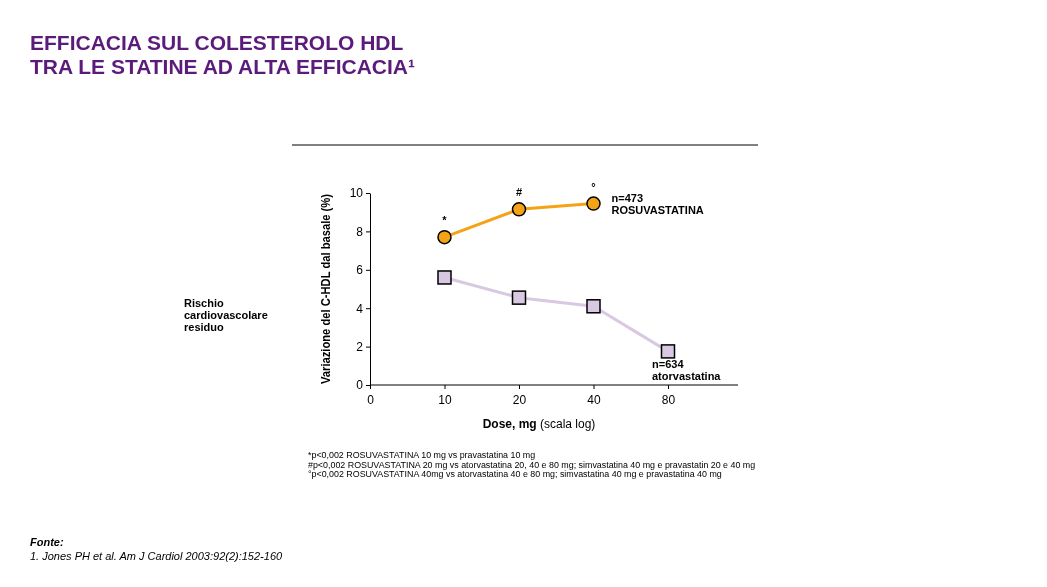 The width and height of the screenshot is (1047, 587). I want to click on source-note: Fonte:, so click(47, 542).